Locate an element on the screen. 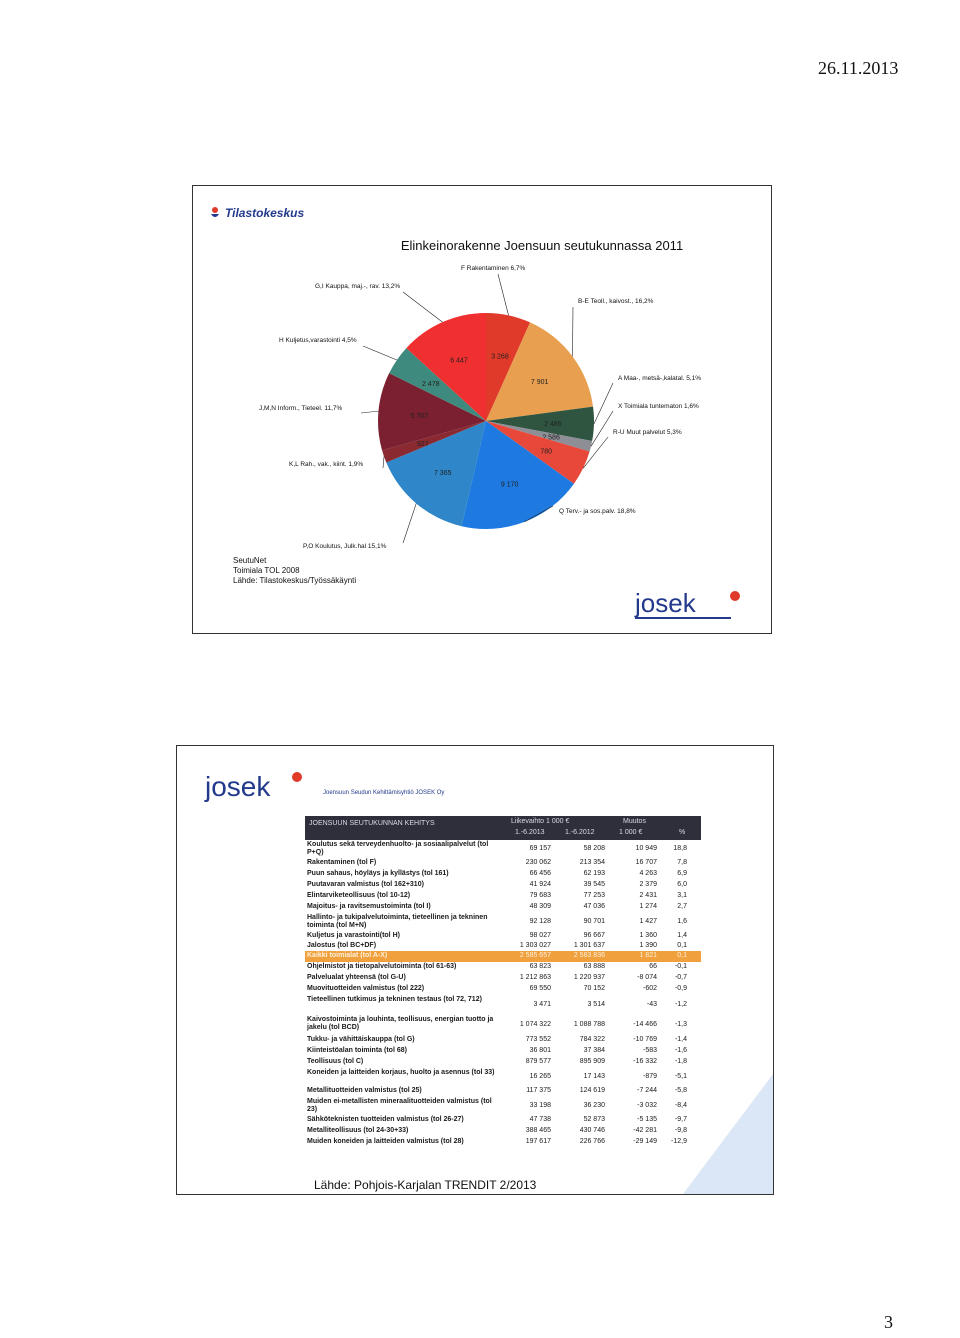  value-2012: 124 619 is located at coordinates (592, 1090).